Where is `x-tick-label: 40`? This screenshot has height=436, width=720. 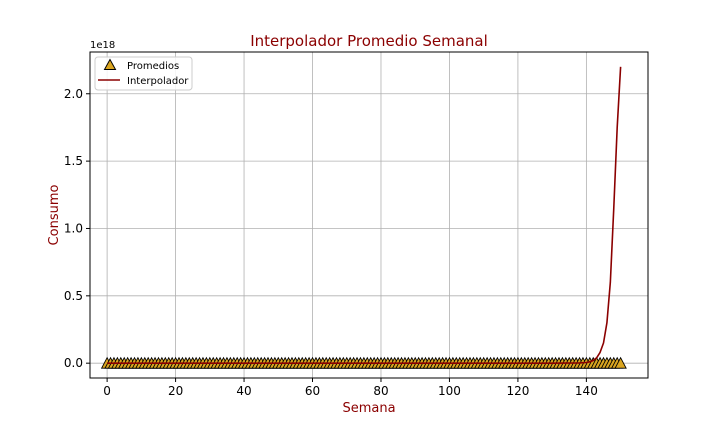
x-tick-label: 40 is located at coordinates (243, 391).